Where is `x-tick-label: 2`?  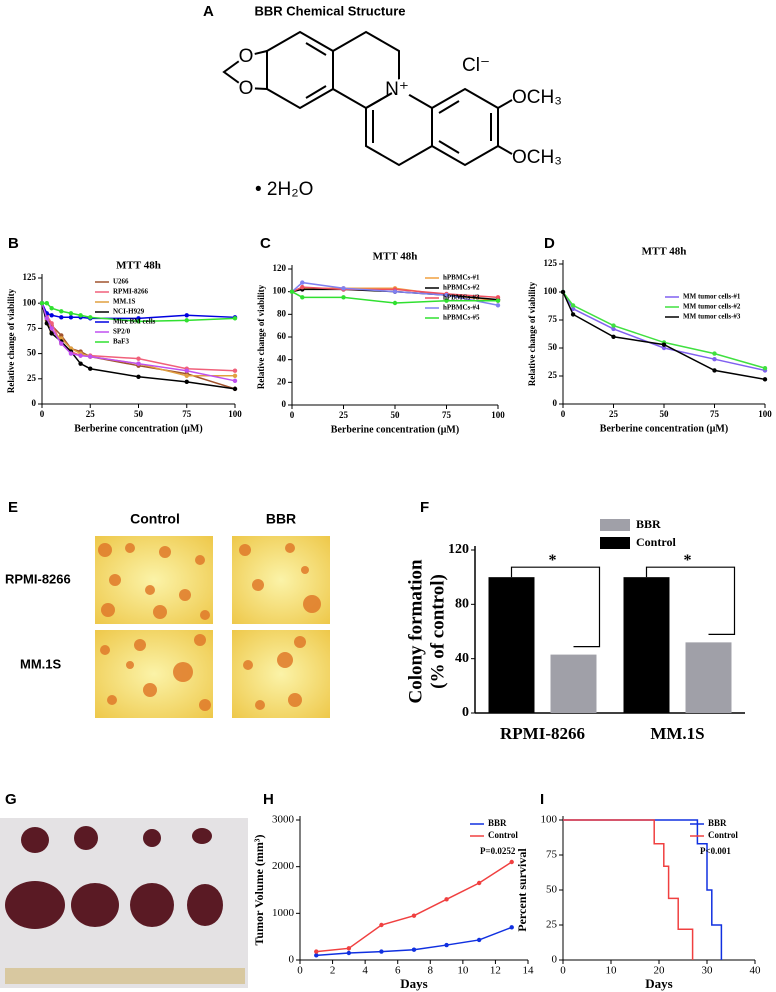
x-tick-label: 2 is located at coordinates (333, 971).